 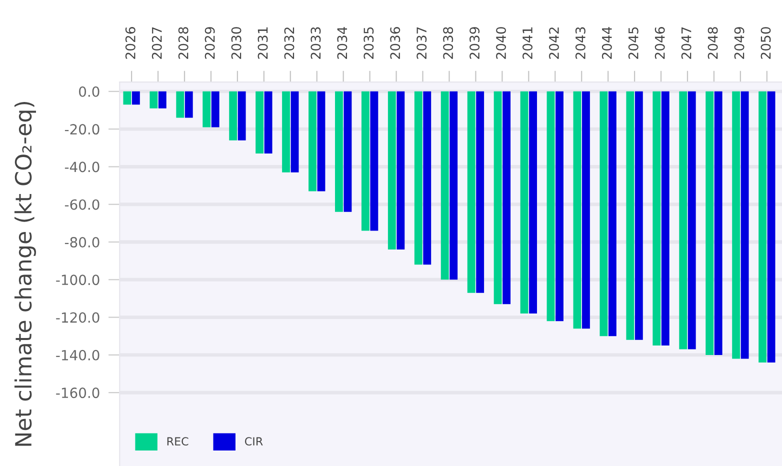 I want to click on x-tick-label: 2030, so click(x=236, y=43).